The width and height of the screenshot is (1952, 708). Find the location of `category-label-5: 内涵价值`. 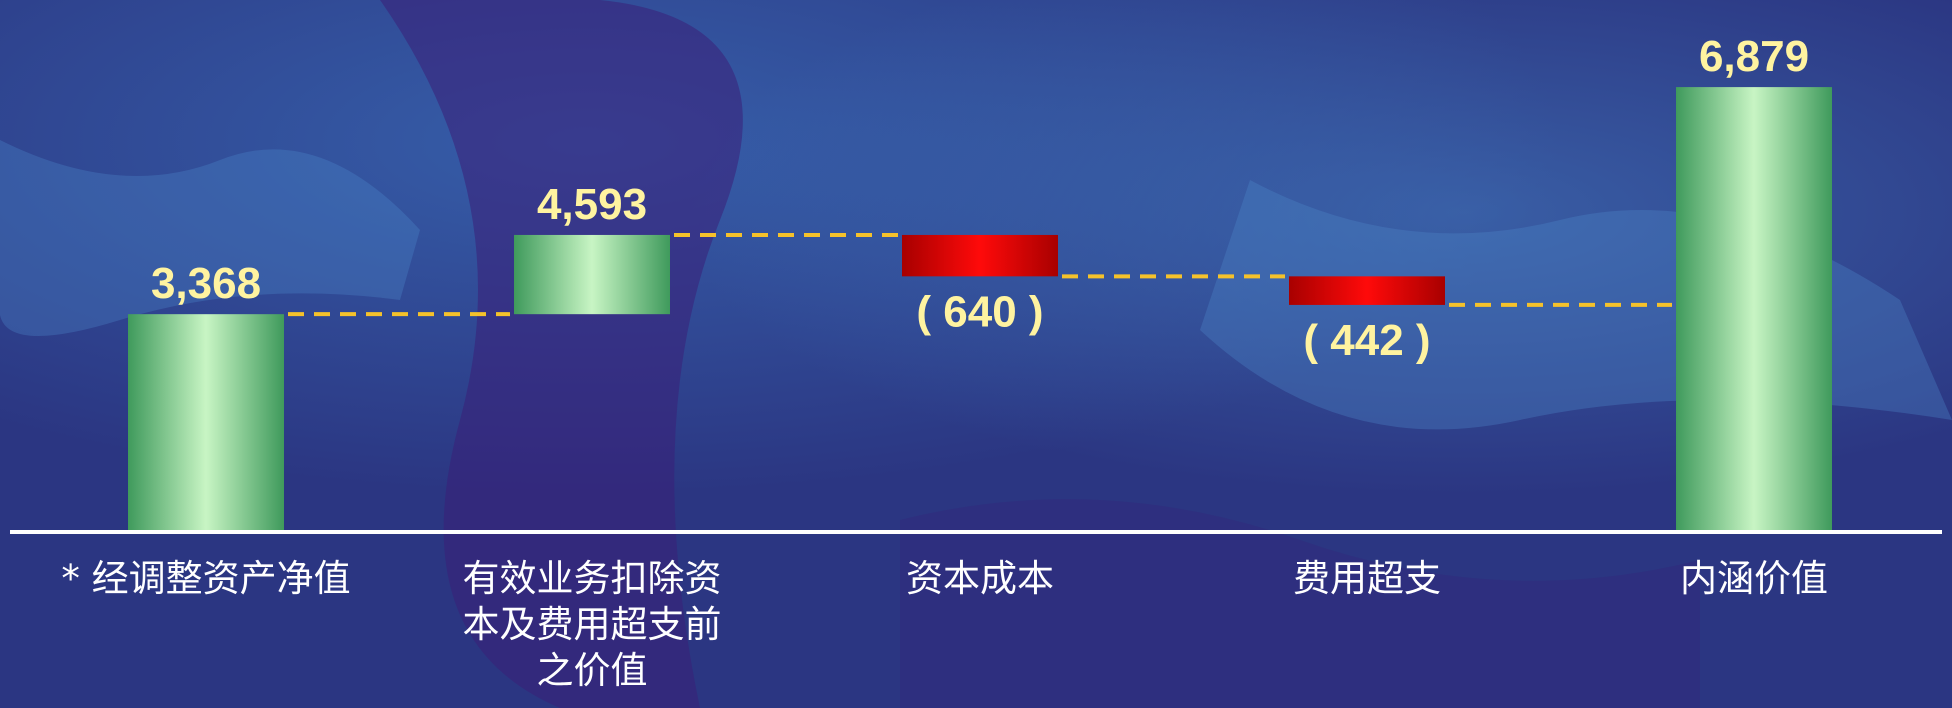

category-label-5: 内涵价值 is located at coordinates (1754, 578).